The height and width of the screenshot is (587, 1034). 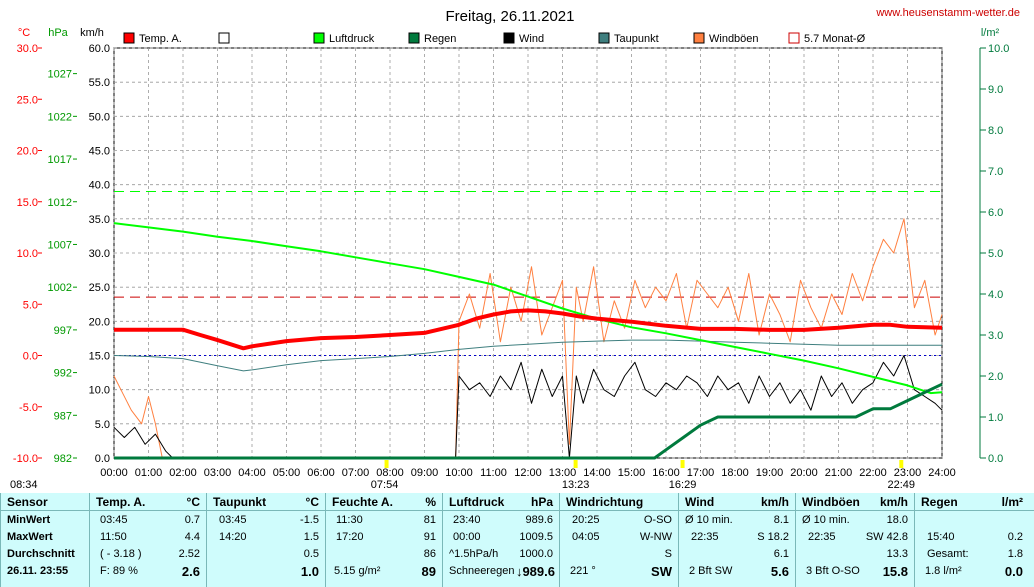 I want to click on time-marker-label: 22:49, so click(x=902, y=485).